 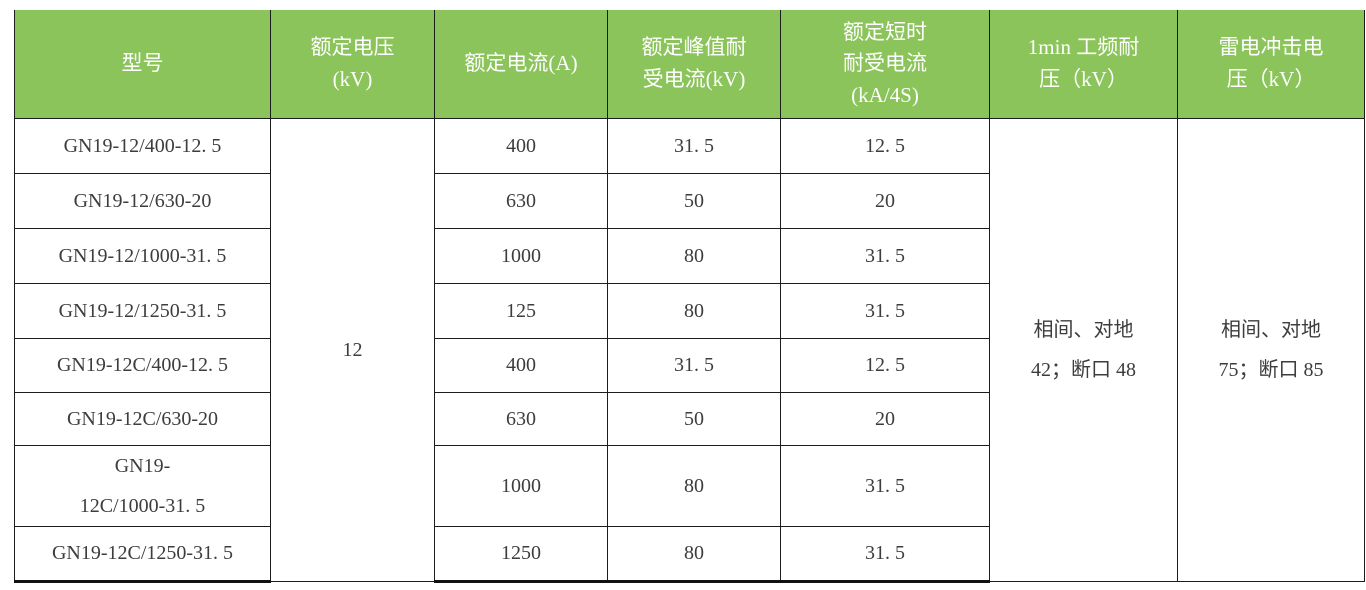 What do you see at coordinates (521, 310) in the screenshot?
I see `cell-rated-current: 125` at bounding box center [521, 310].